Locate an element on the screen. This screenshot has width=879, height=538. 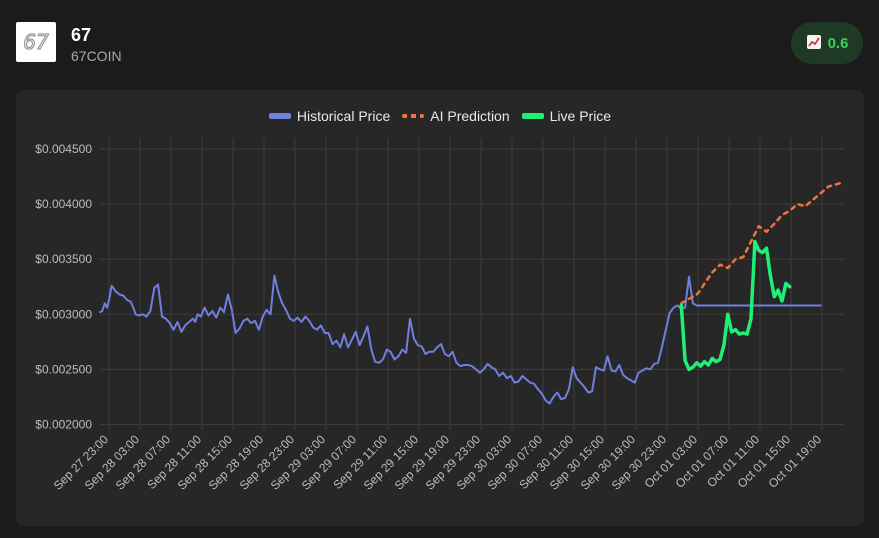
y-tick-label: $0.004500 is located at coordinates (63, 149).